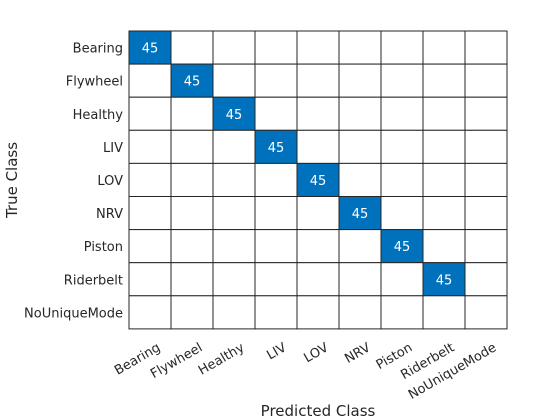  I want to click on y-tick-label: Healthy, so click(98, 115).